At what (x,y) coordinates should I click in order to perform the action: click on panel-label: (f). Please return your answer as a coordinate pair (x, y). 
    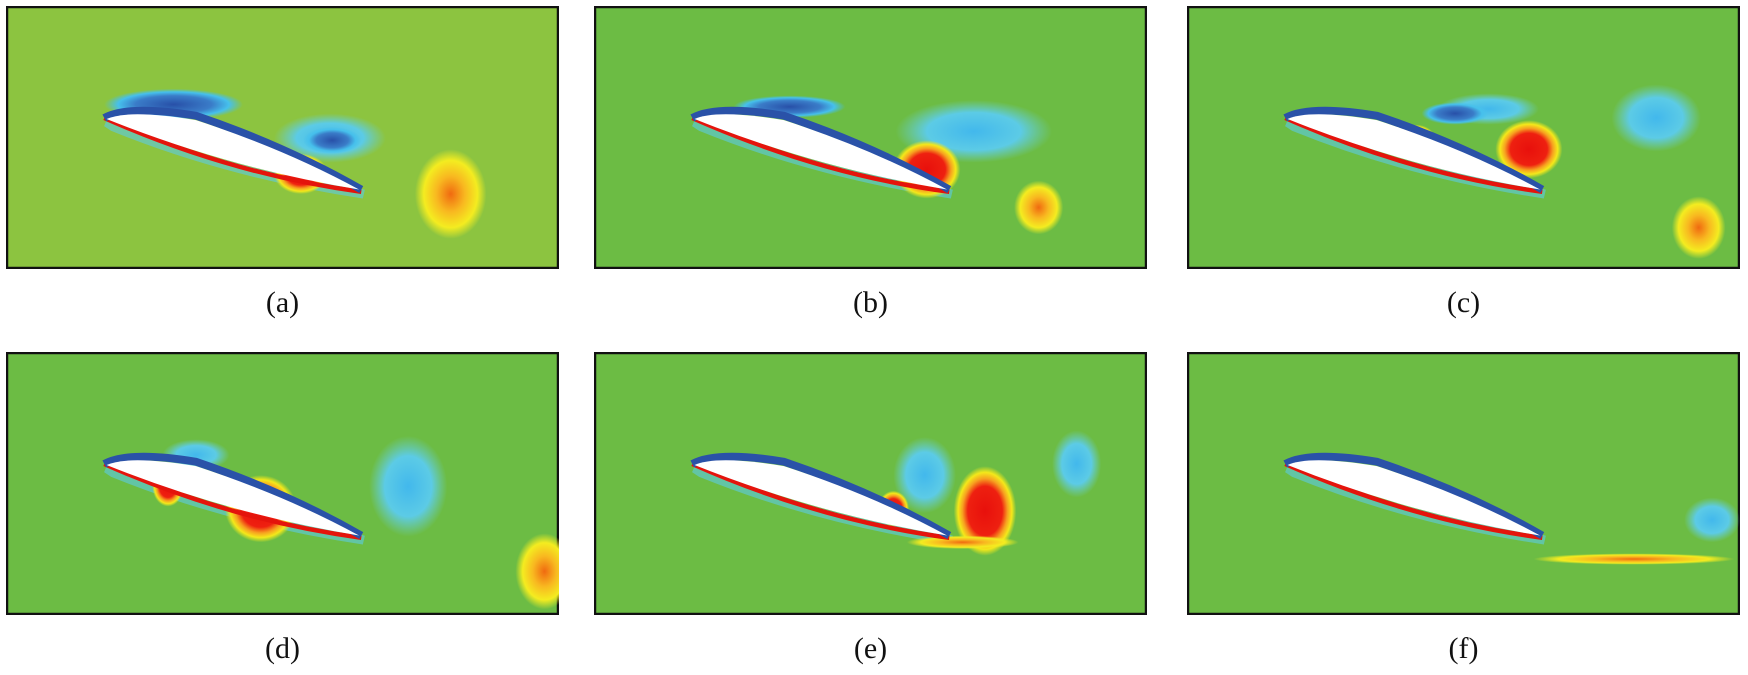
    Looking at the image, I should click on (1463, 648).